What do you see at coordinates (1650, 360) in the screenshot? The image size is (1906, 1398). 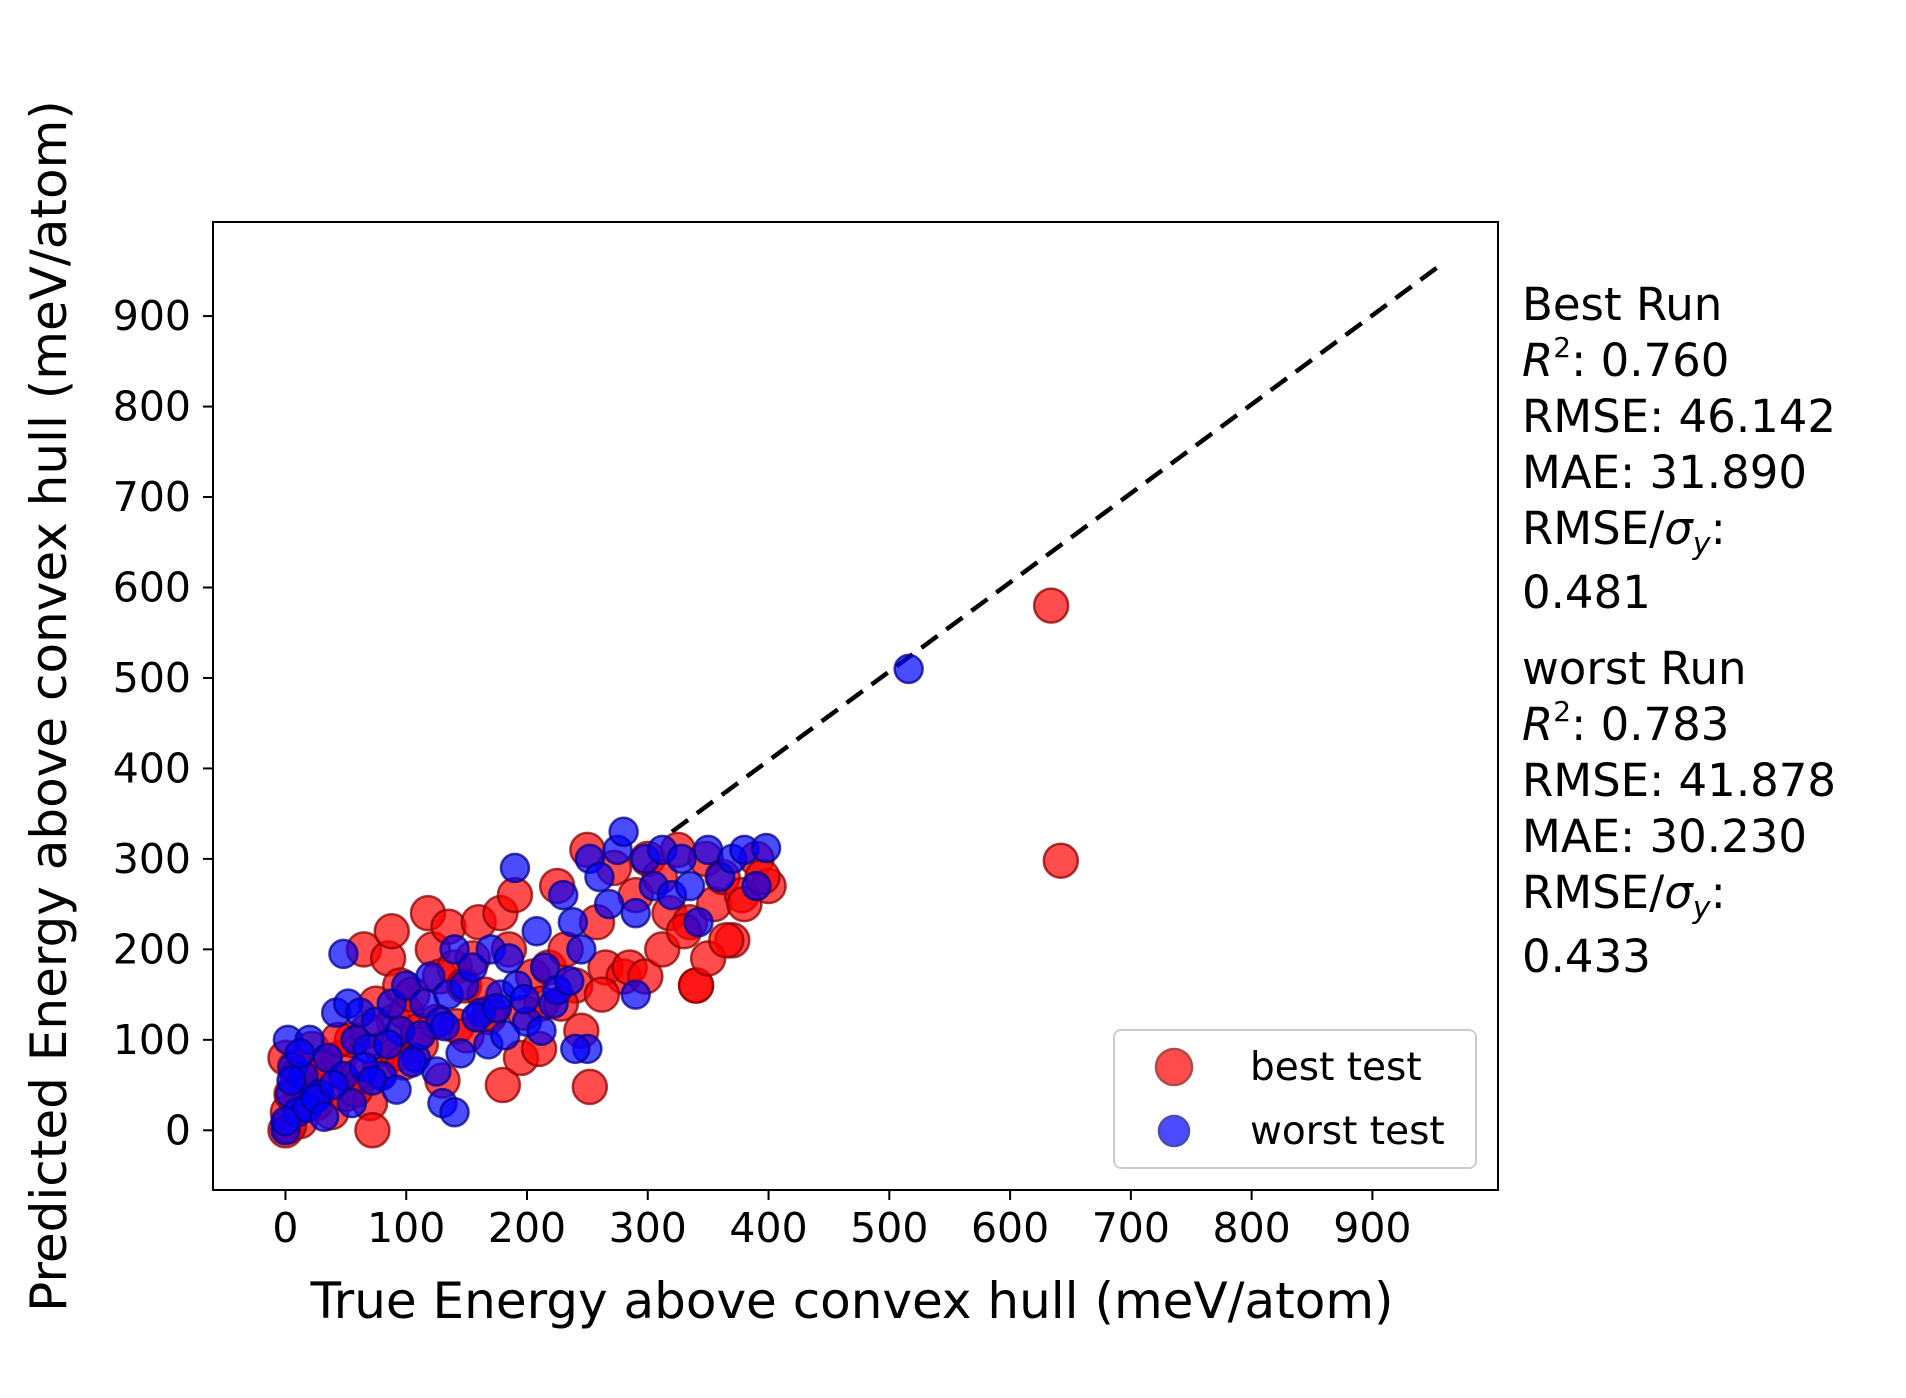 I see `best-run-r2-value: : 0.760` at bounding box center [1650, 360].